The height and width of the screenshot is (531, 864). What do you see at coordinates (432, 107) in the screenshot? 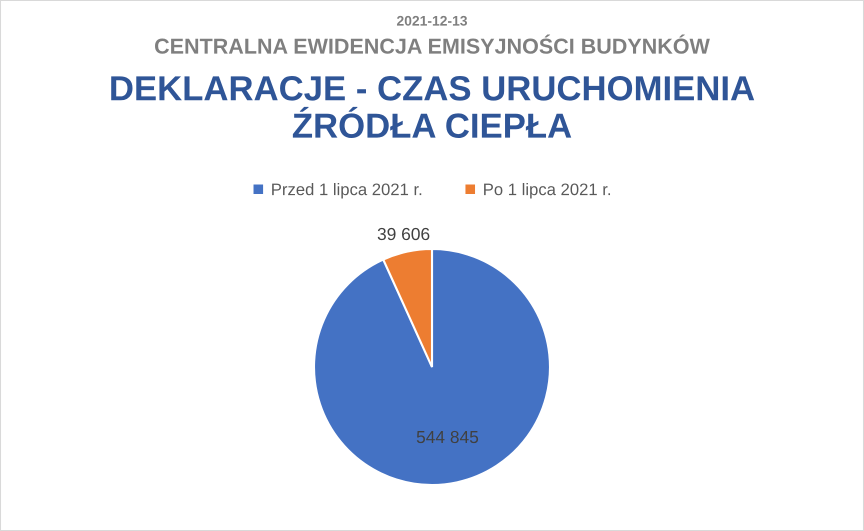
I see `chart-title: DEKLARACJE - CZAS URUCHOMIENIA ŹRÓDŁA CIEPŁA` at bounding box center [432, 107].